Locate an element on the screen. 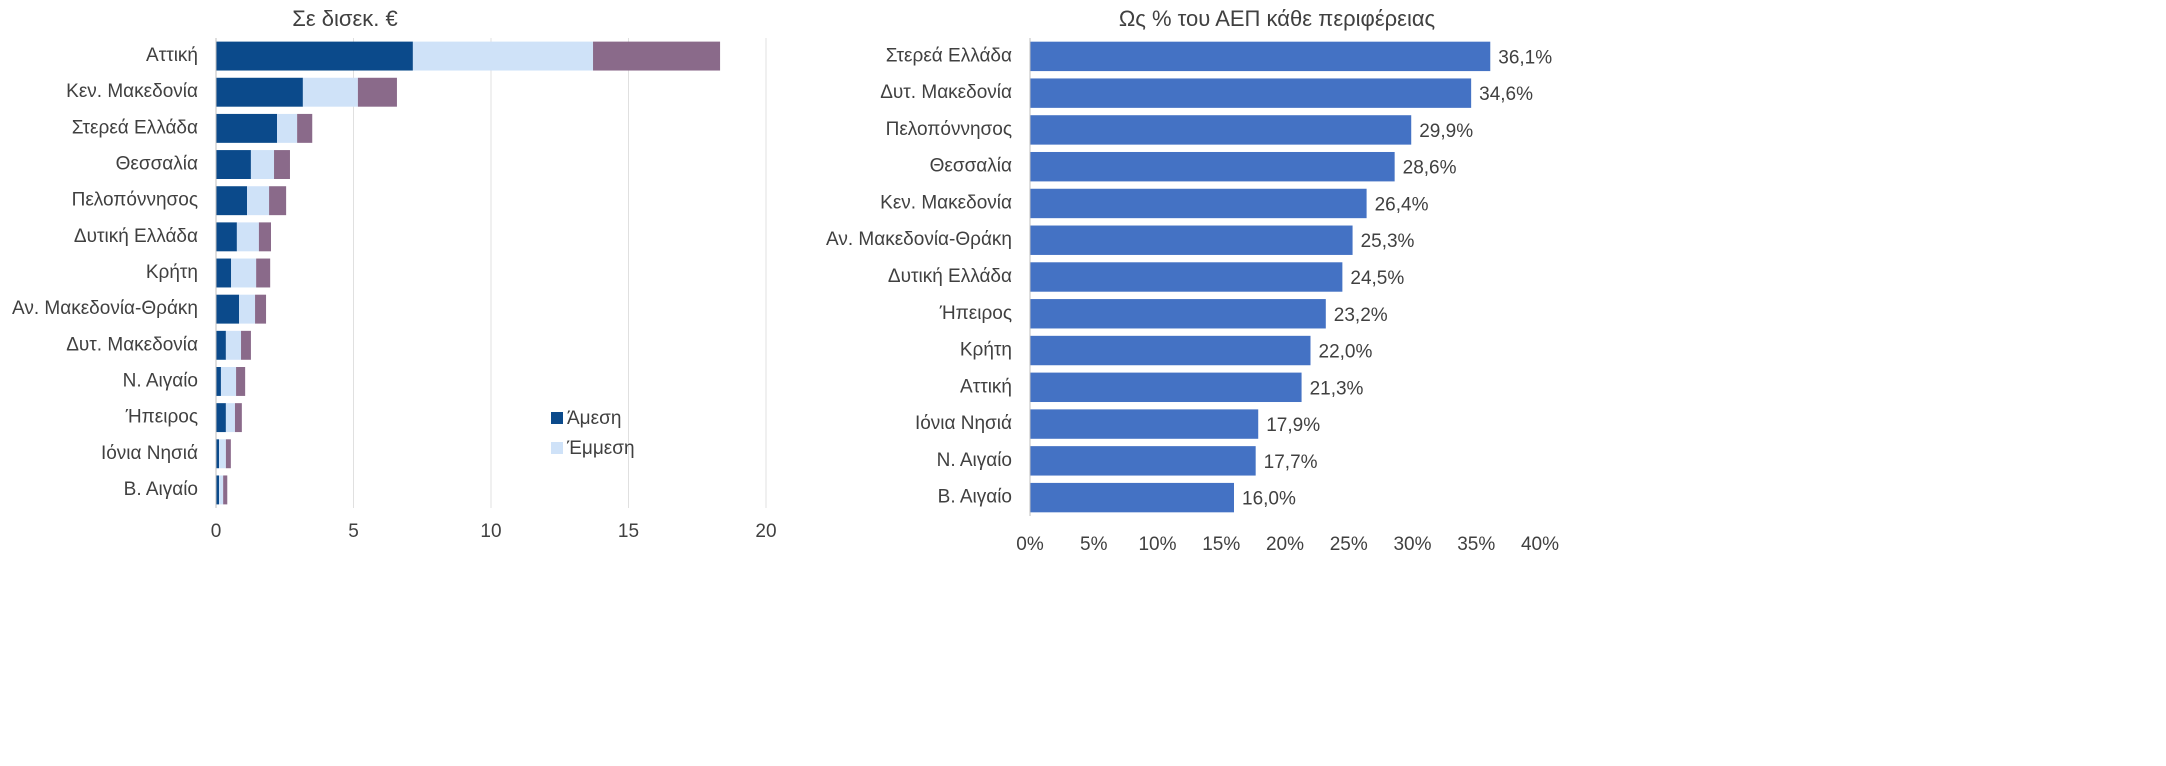  x-tick-label: 5 is located at coordinates (353, 531).